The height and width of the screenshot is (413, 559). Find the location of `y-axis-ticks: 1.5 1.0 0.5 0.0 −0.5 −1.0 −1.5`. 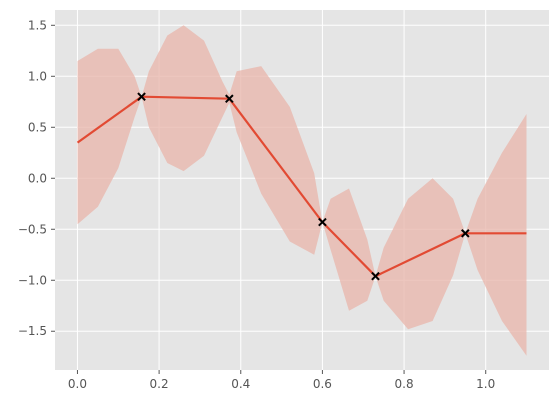

y-axis-ticks: 1.5 1.0 0.5 0.0 −0.5 −1.0 −1.5 is located at coordinates (36, 178).